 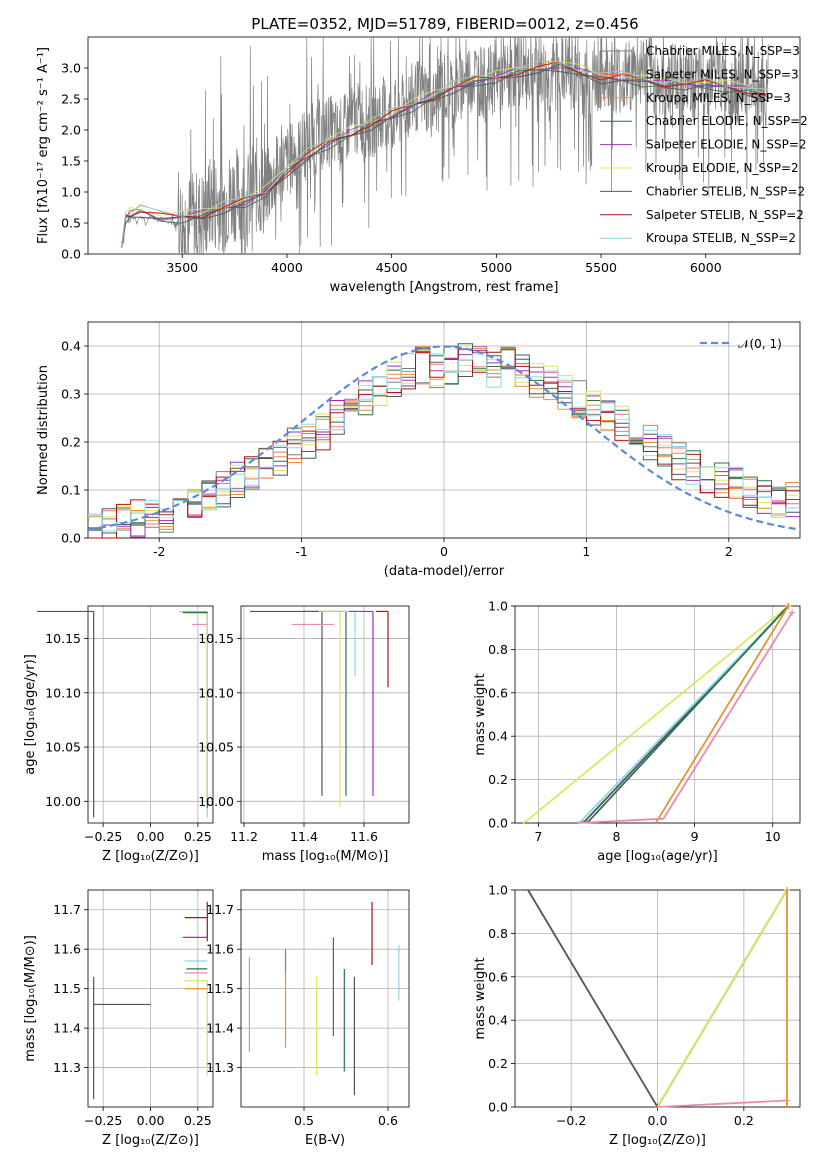 I want to click on y-tick-label: 10.10, so click(x=216, y=692).